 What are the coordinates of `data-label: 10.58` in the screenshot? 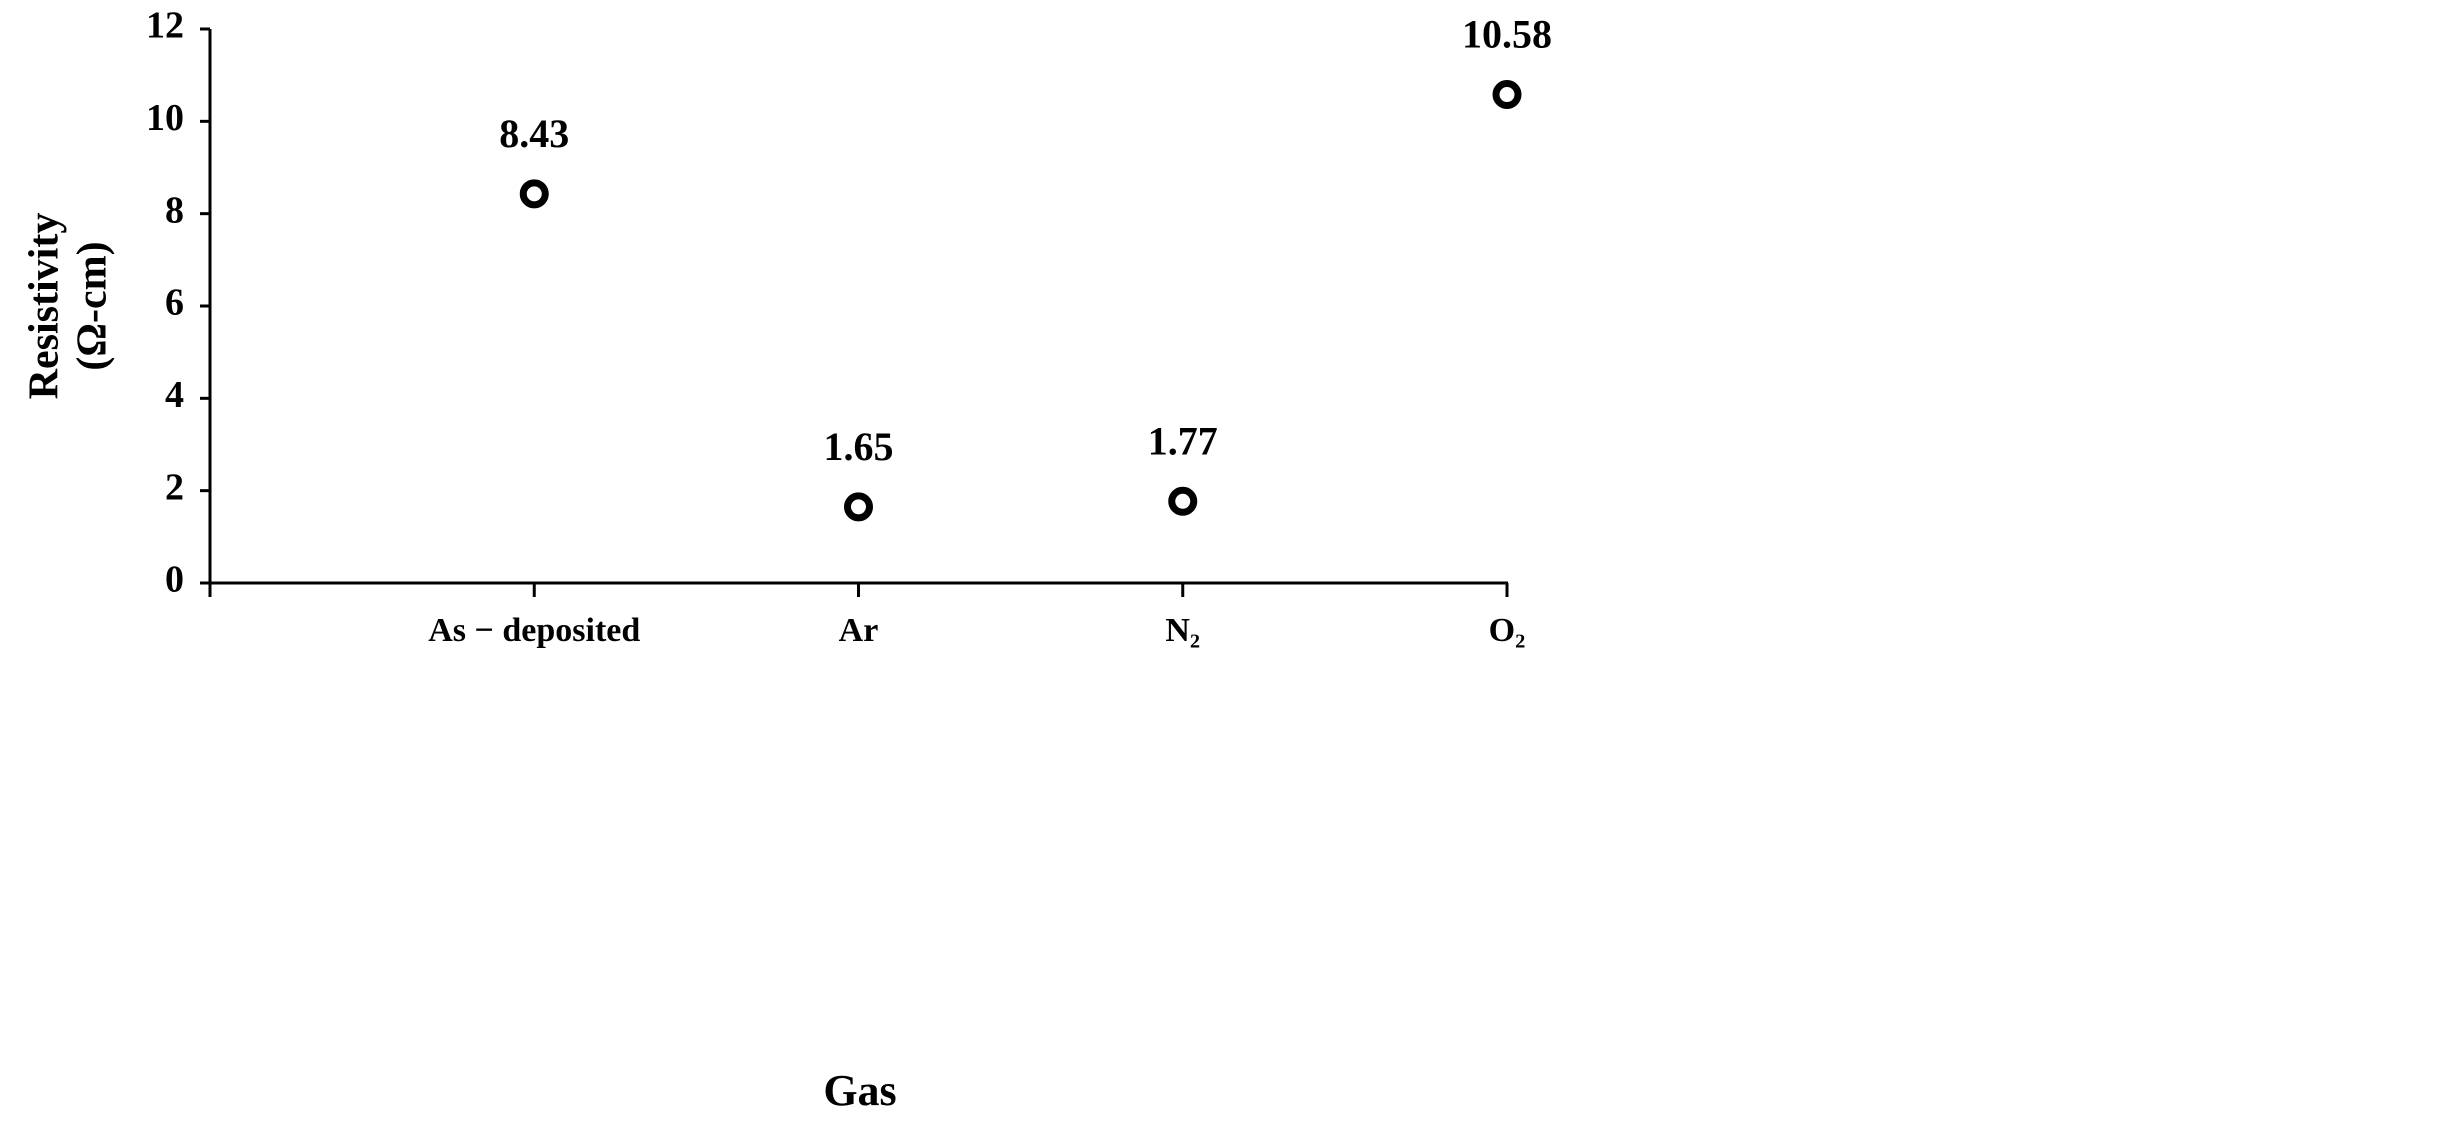 It's located at (1507, 34).